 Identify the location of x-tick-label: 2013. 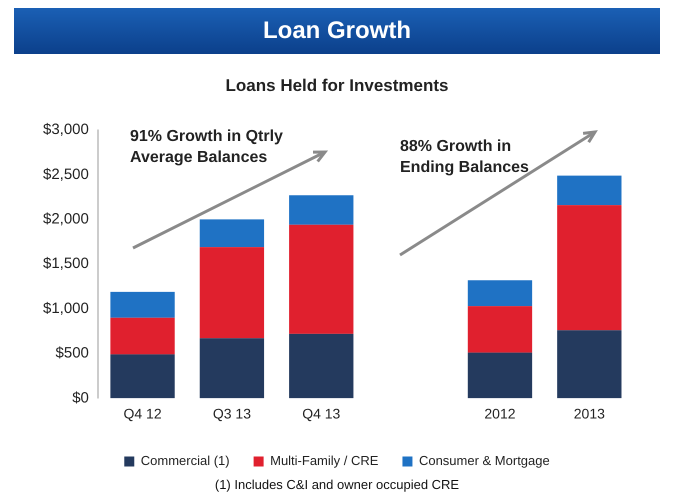
(590, 413).